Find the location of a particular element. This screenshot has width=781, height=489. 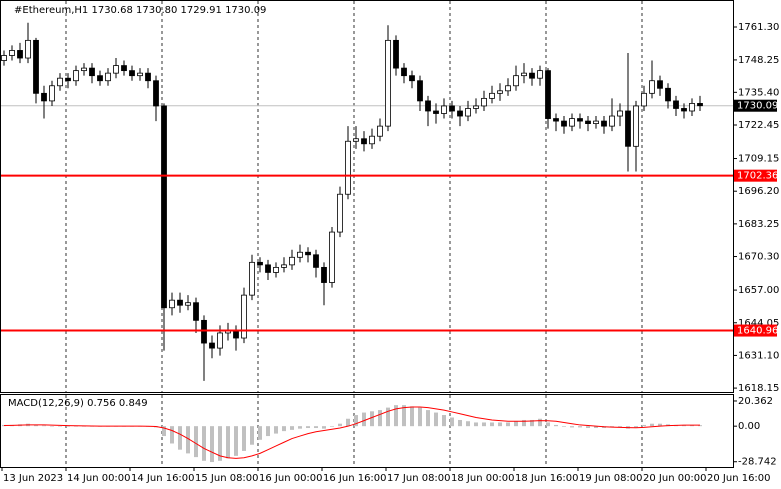

x-tick-label: 14 Jun 00:00 is located at coordinates (99, 478).